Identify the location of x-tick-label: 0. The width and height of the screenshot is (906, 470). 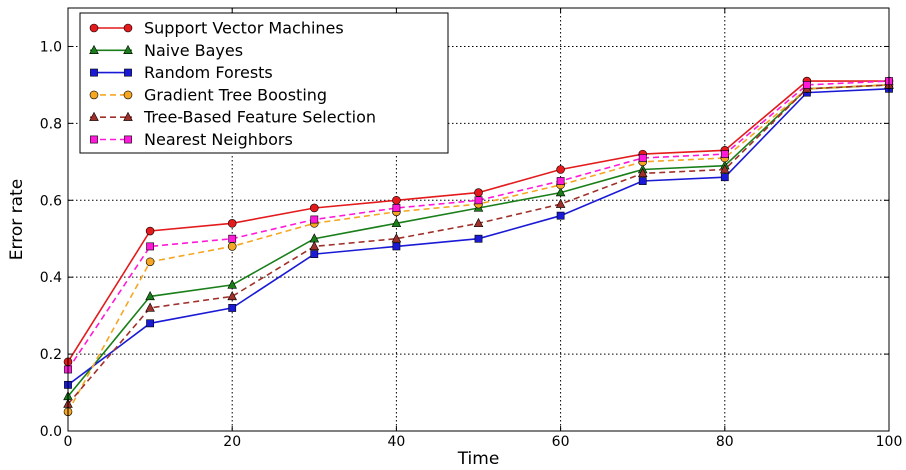
(68, 442).